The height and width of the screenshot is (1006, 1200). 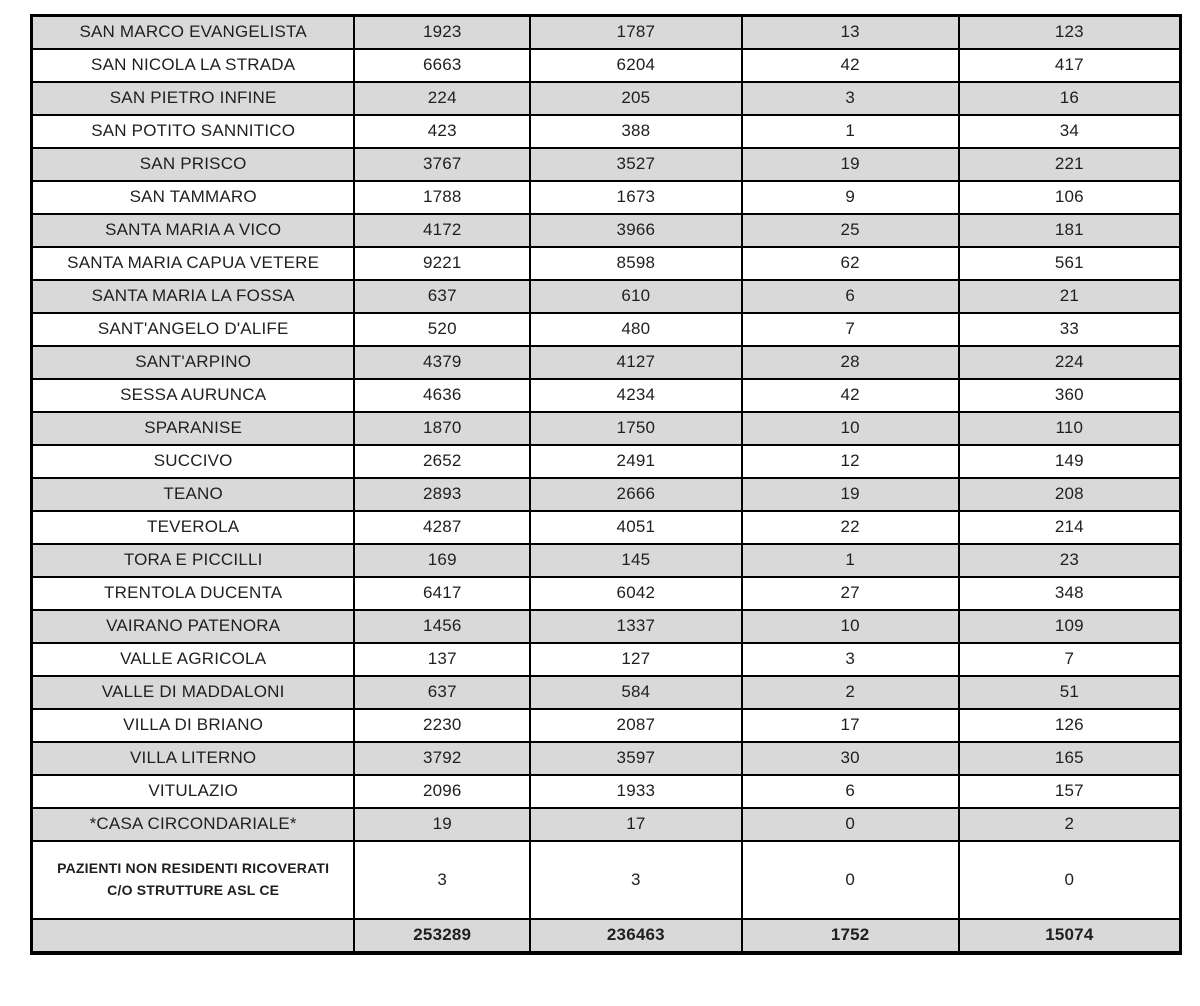 I want to click on value-cell-1: 1923, so click(x=442, y=32).